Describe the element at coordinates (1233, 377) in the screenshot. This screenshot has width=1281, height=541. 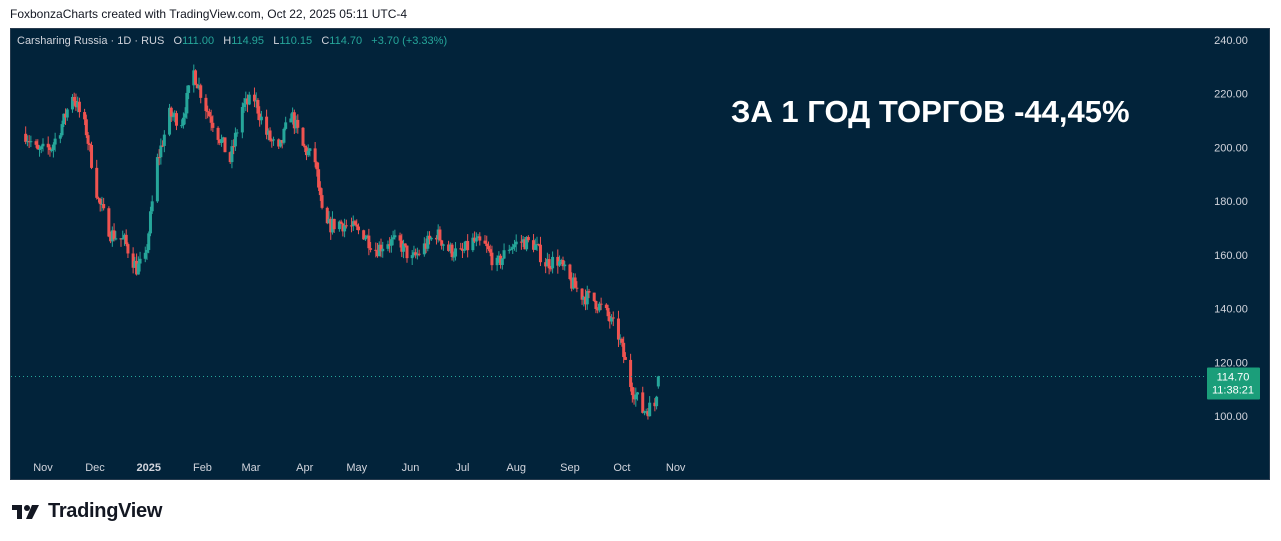
I see `last-price-value: 114.70` at that location.